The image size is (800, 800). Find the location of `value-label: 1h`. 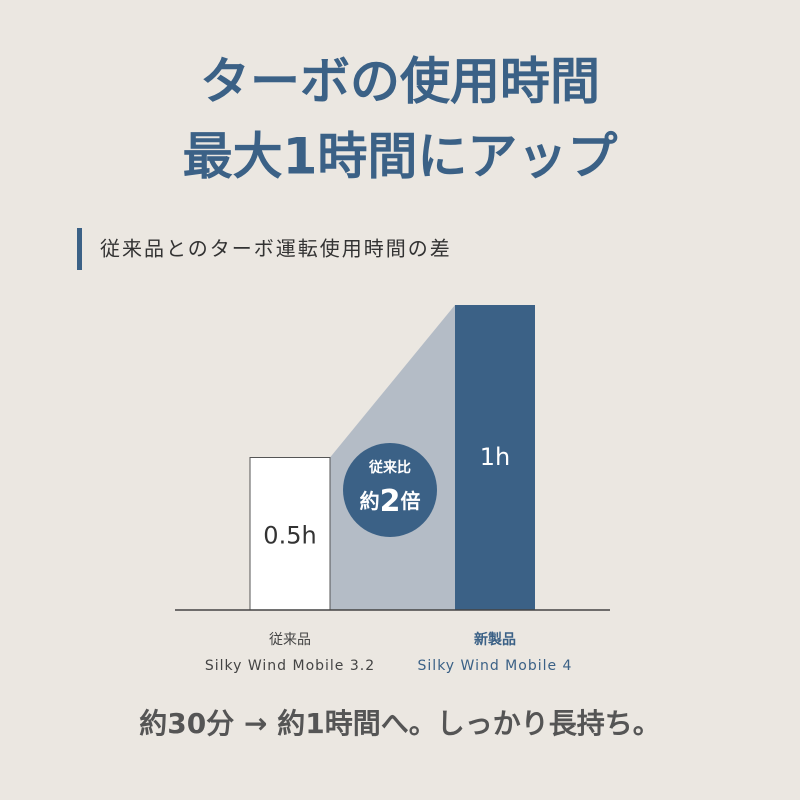

value-label: 1h is located at coordinates (495, 457).